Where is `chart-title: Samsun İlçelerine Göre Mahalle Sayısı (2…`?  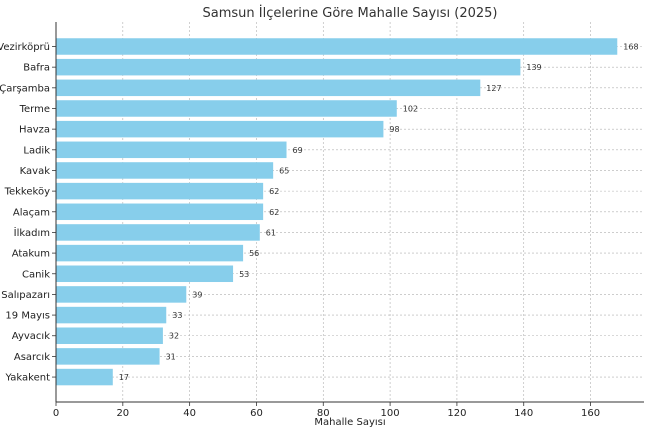
chart-title: Samsun İlçelerine Göre Mahalle Sayısı (2… is located at coordinates (349, 13).